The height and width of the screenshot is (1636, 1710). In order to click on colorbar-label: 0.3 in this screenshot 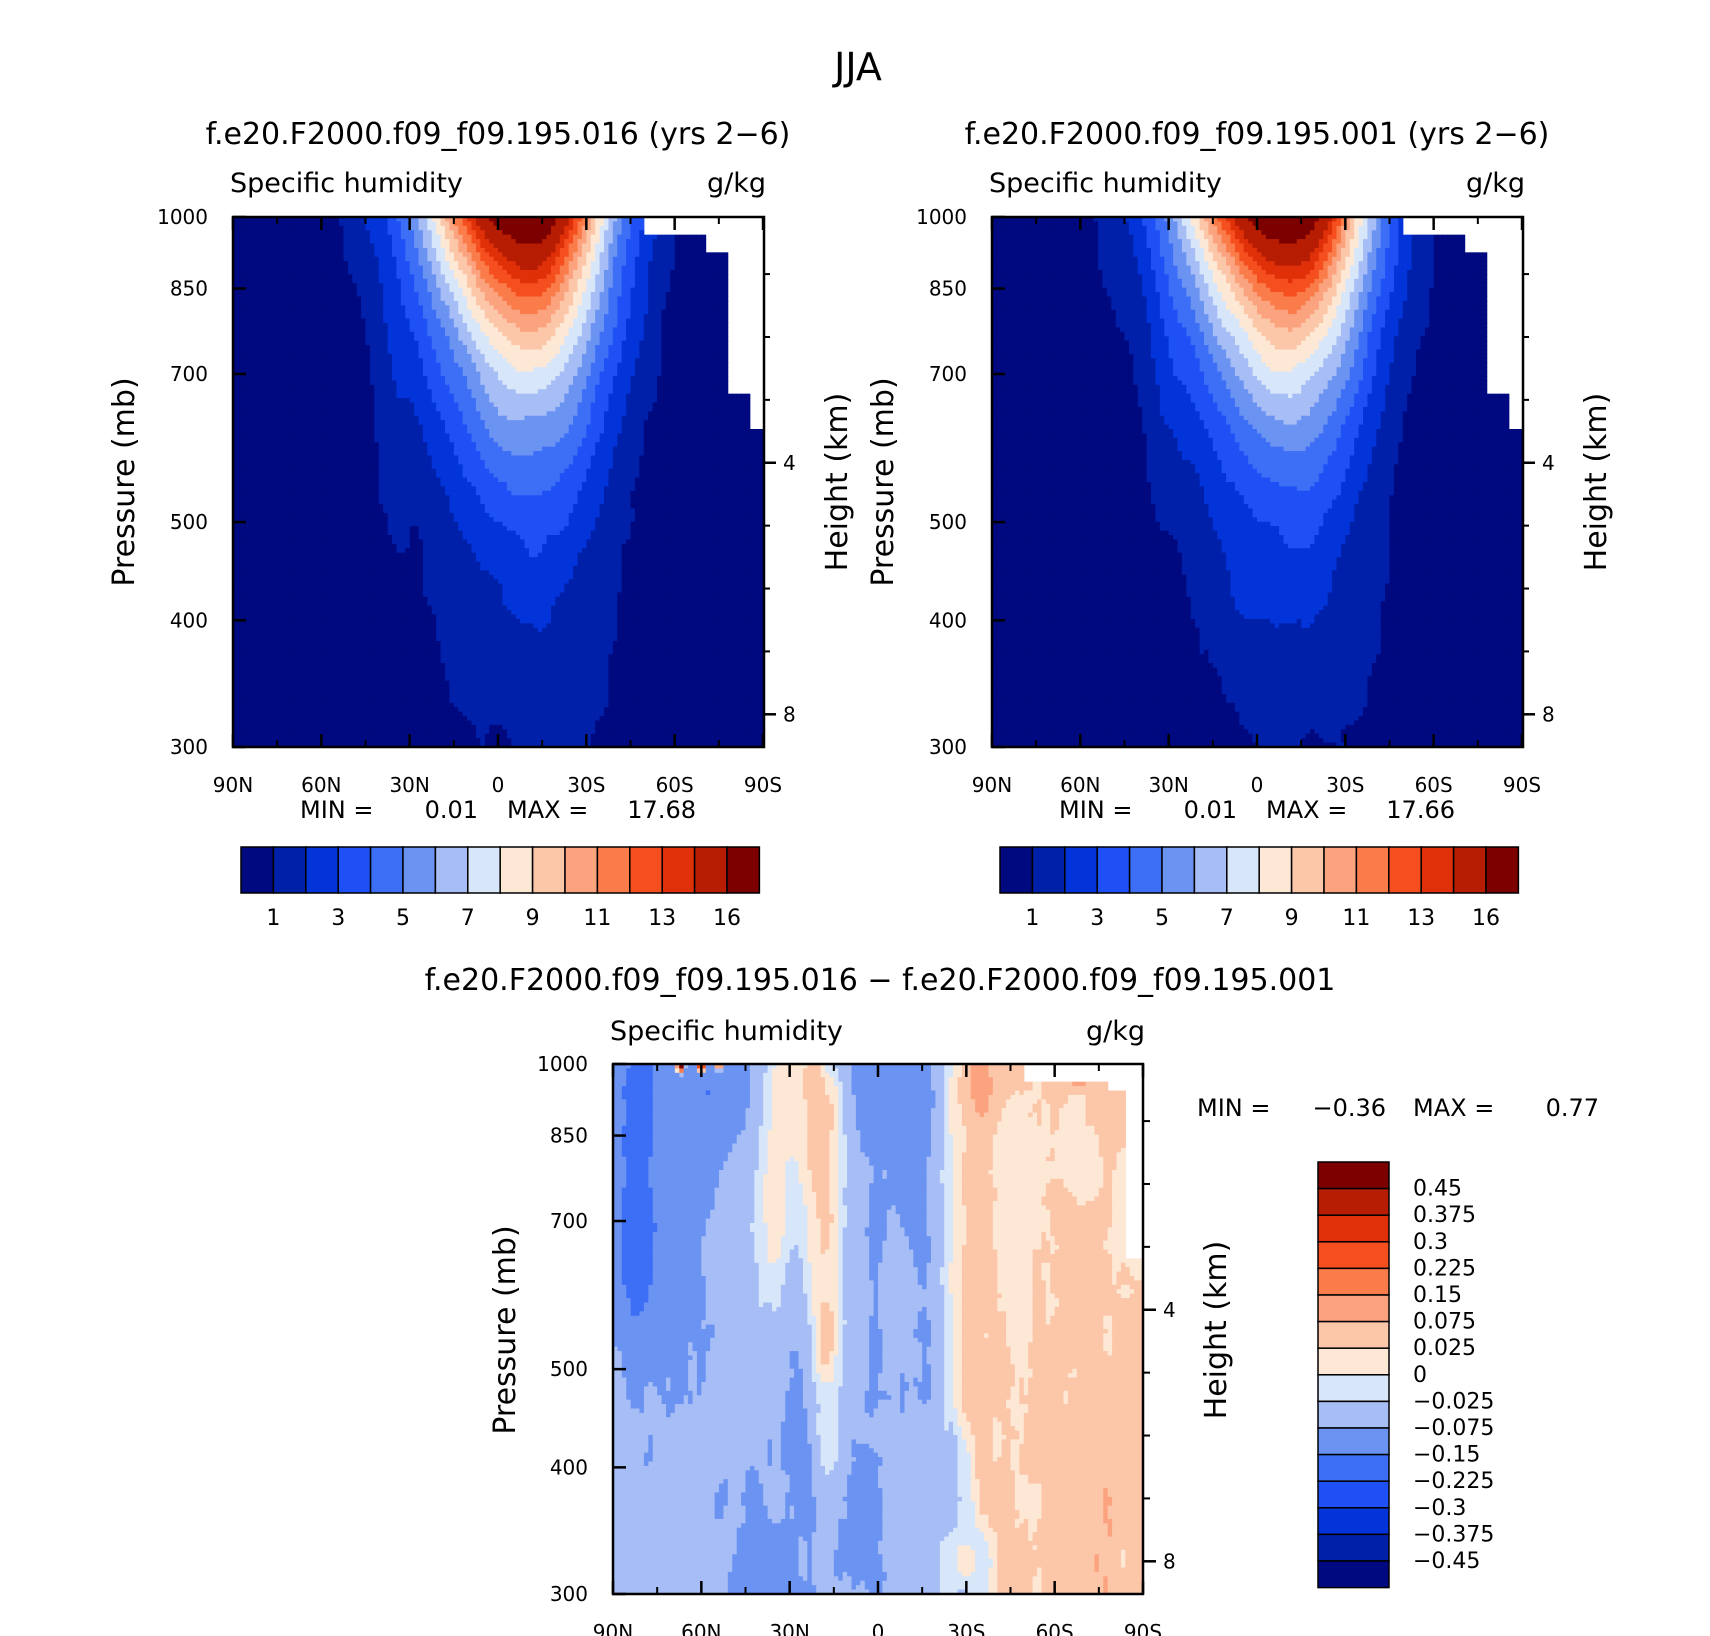, I will do `click(1430, 1242)`.